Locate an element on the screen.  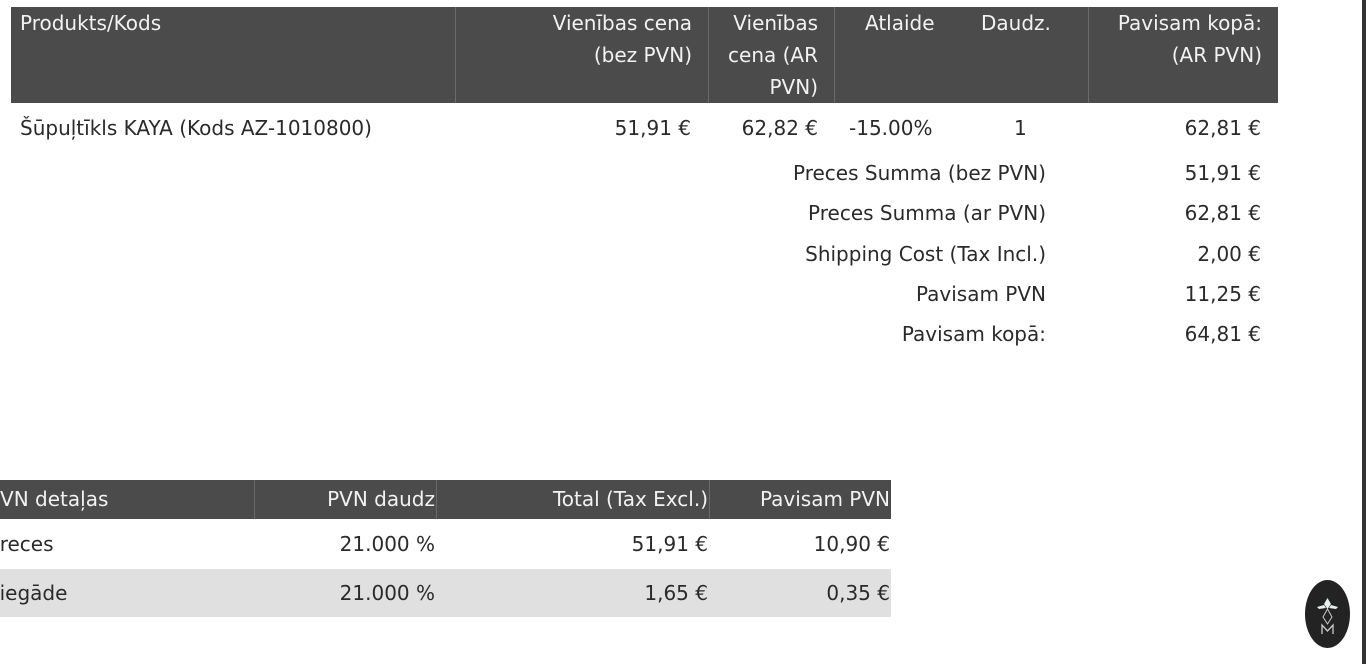
total-excl: 1,65 € is located at coordinates (676, 593).